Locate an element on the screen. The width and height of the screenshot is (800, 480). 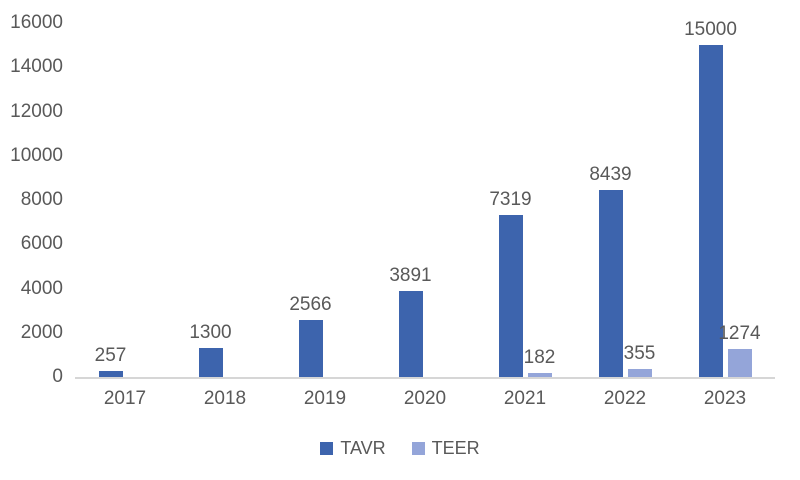
bar-tavr-2023: 15000 is located at coordinates (710, 198).